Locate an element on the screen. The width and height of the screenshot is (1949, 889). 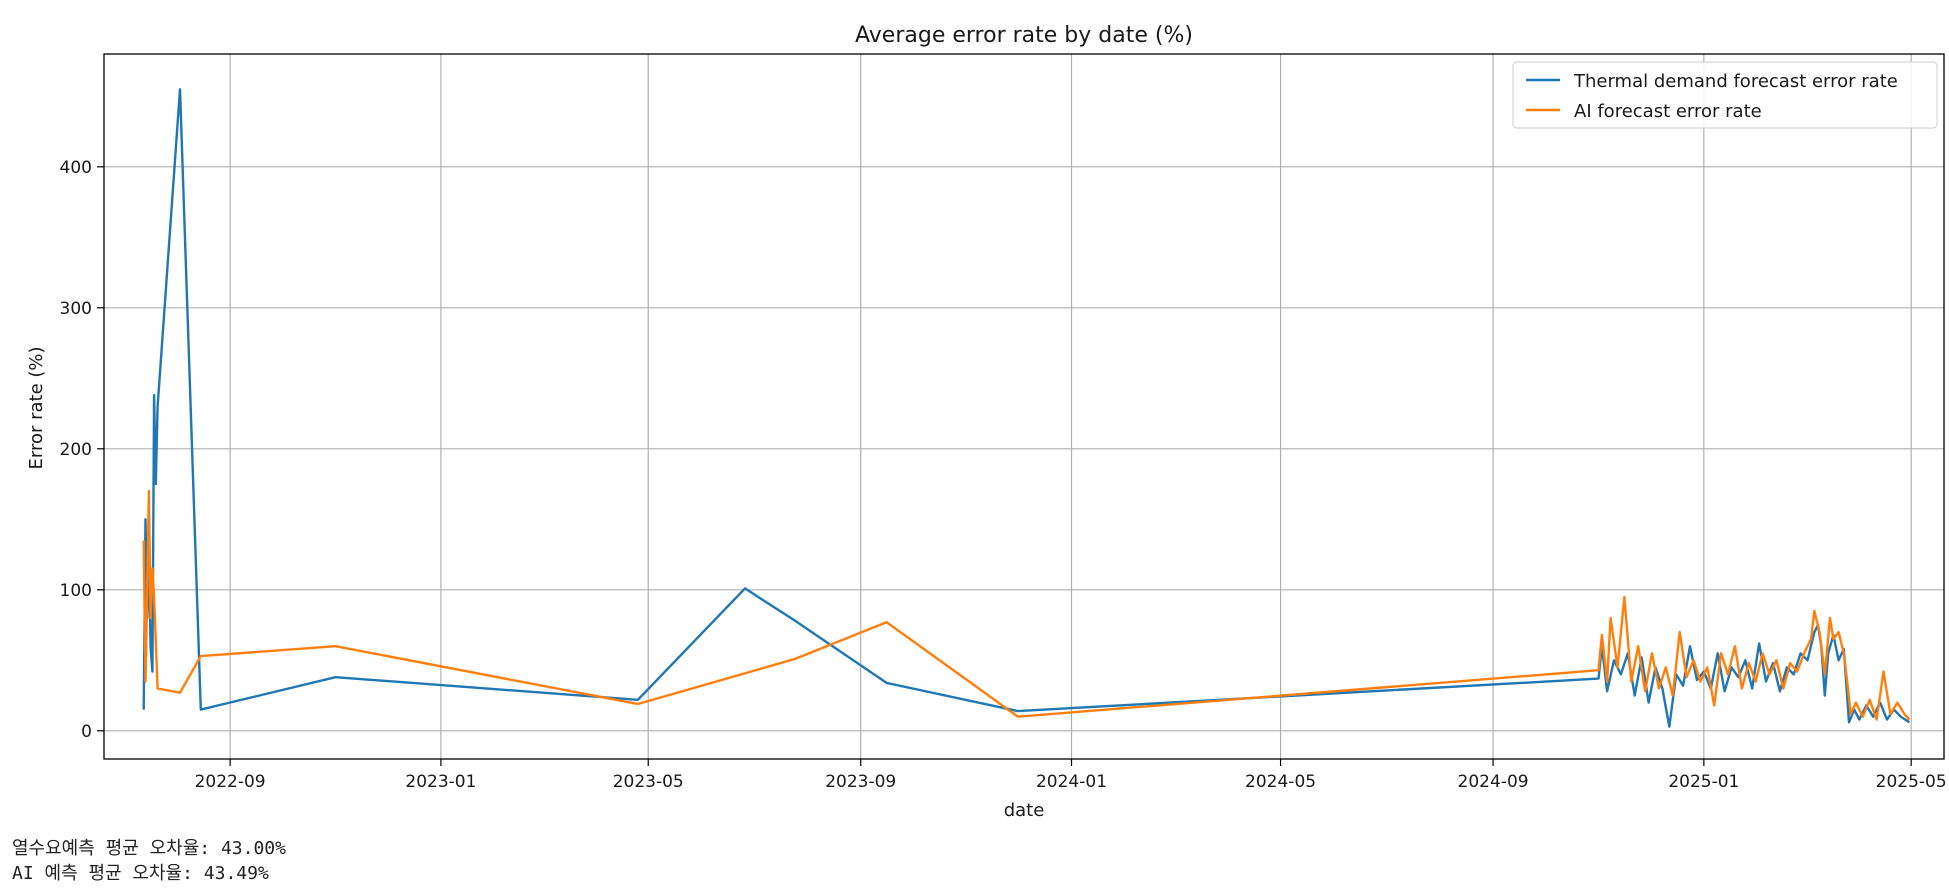
y-axis-ticks: 0 100 200 300 400 is located at coordinates (82, 450).